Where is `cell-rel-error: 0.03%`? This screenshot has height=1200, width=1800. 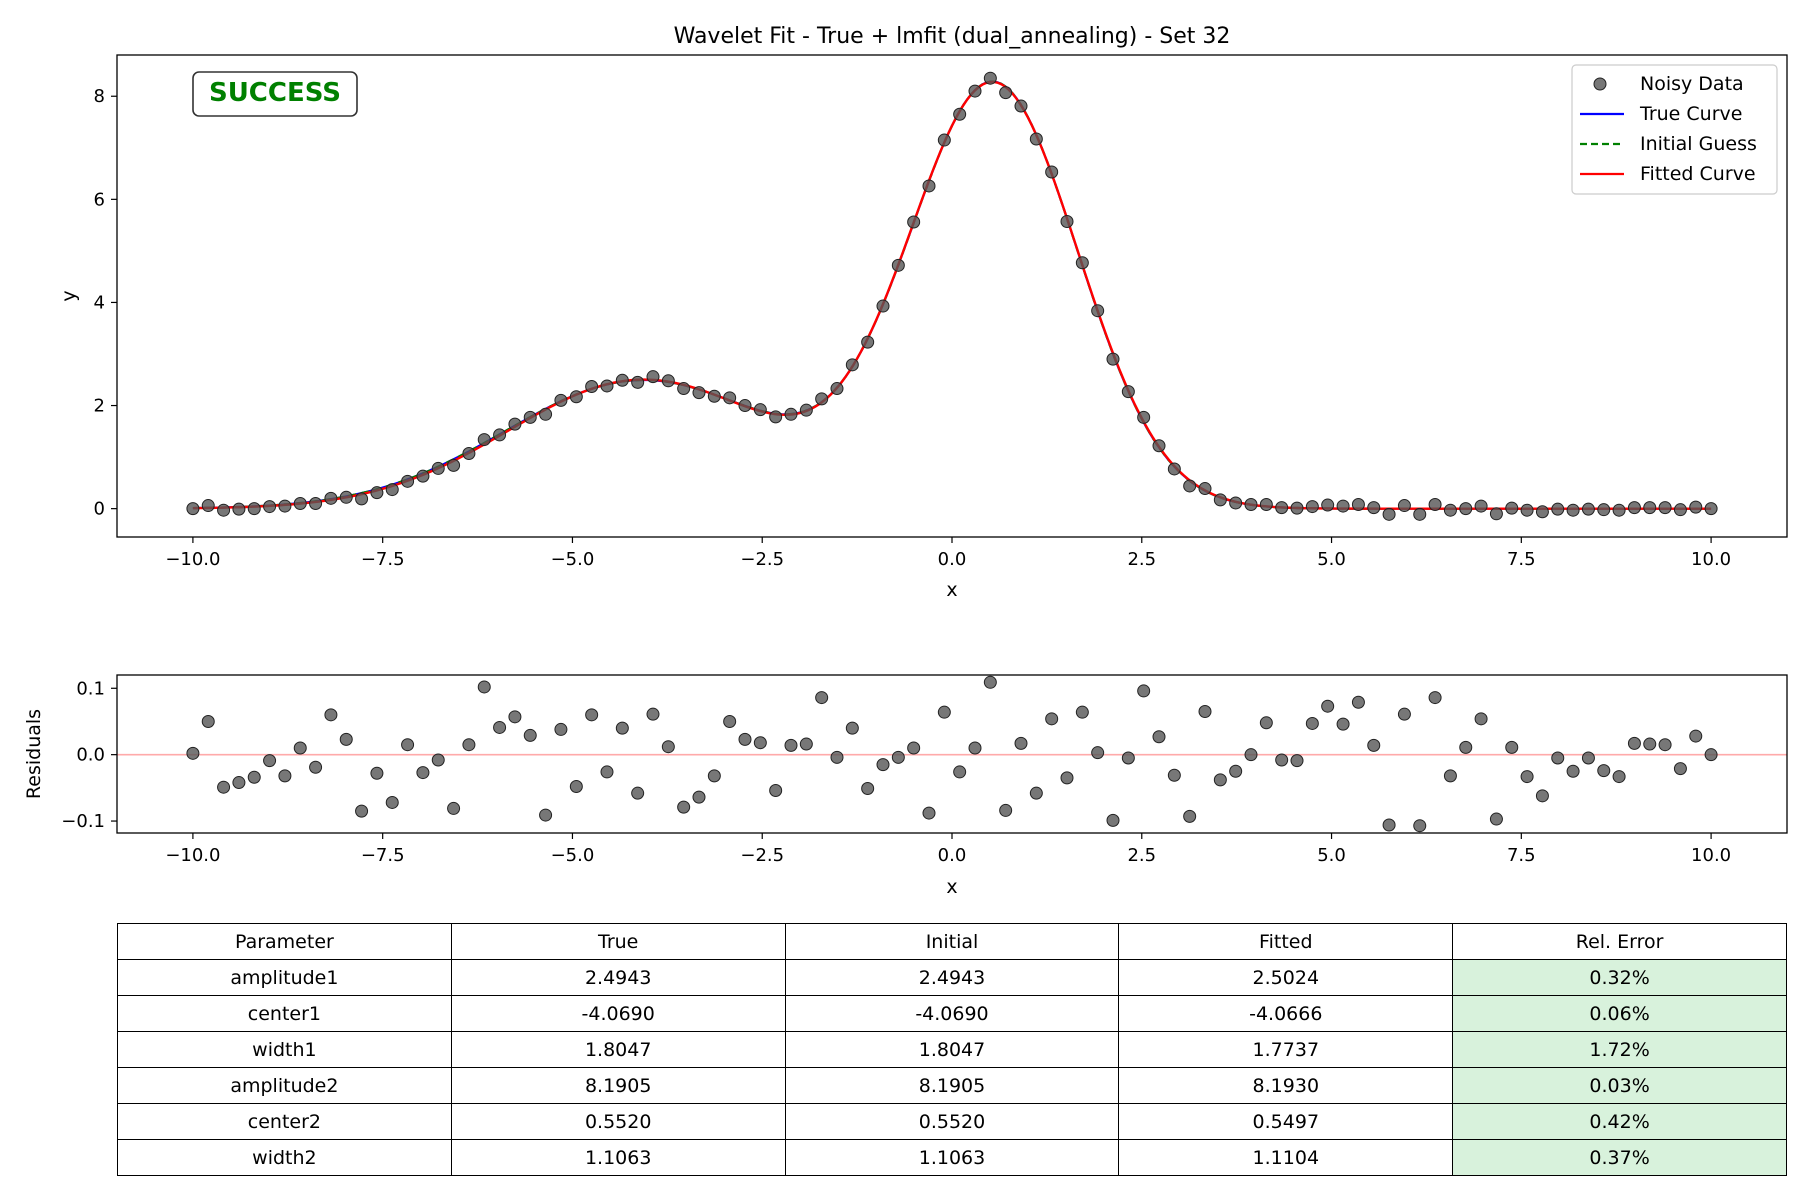 cell-rel-error: 0.03% is located at coordinates (1619, 1085).